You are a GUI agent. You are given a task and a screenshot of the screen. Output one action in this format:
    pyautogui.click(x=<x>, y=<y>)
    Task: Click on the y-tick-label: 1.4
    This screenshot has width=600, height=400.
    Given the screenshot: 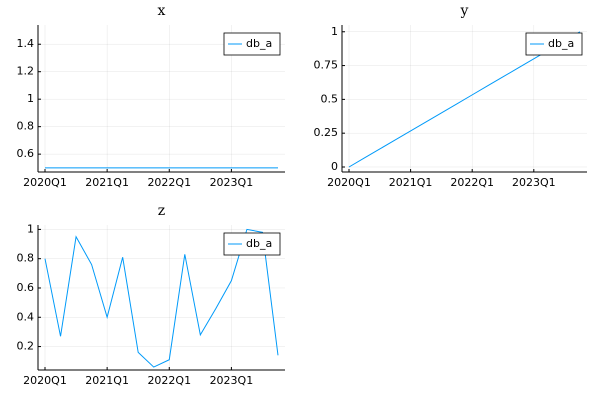 What is the action you would take?
    pyautogui.click(x=26, y=43)
    